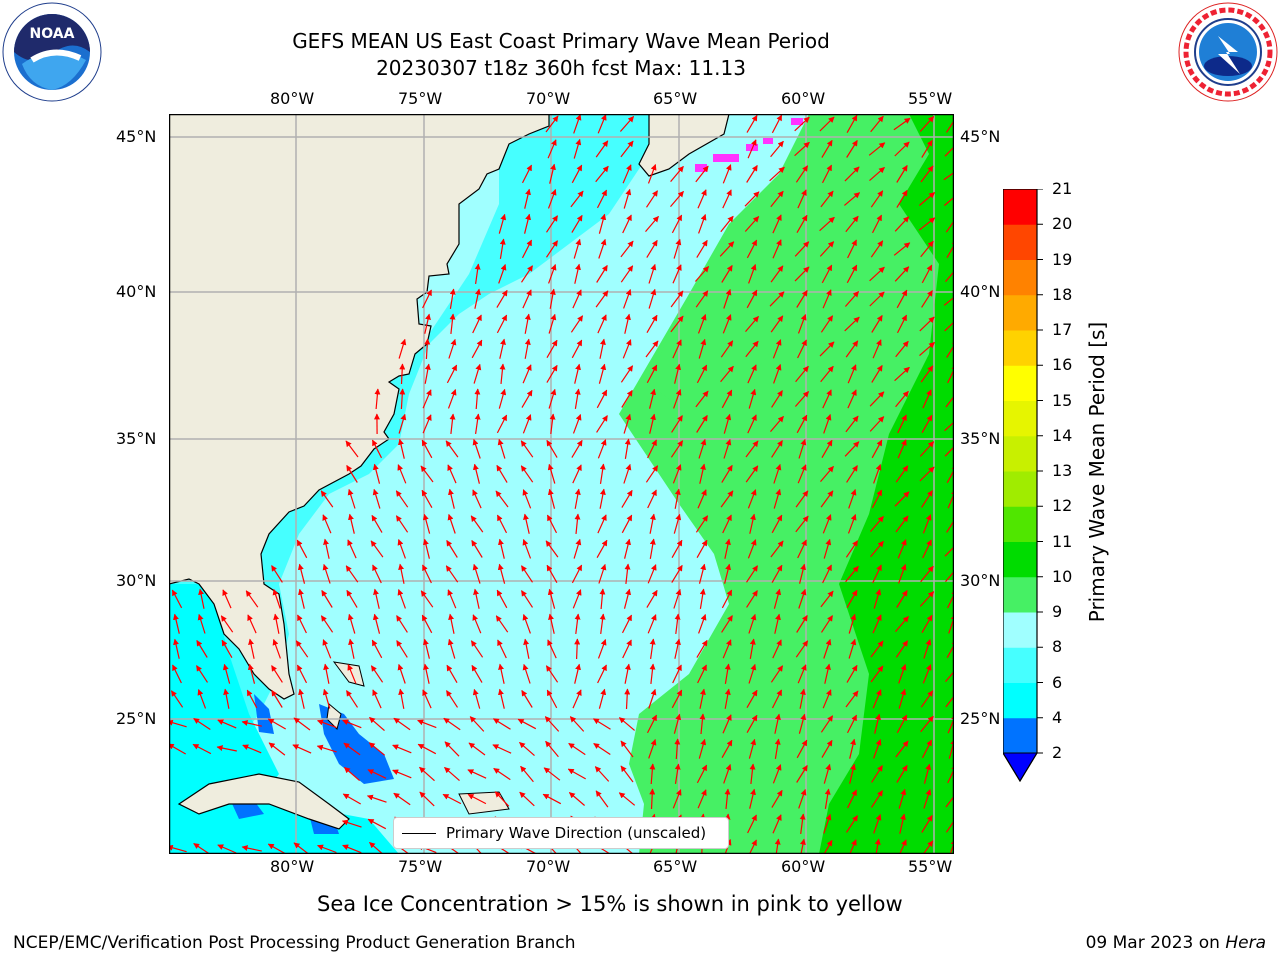 The width and height of the screenshot is (1280, 960). Describe the element at coordinates (803, 866) in the screenshot. I see `lon-tick-bottom: 60°W` at that location.